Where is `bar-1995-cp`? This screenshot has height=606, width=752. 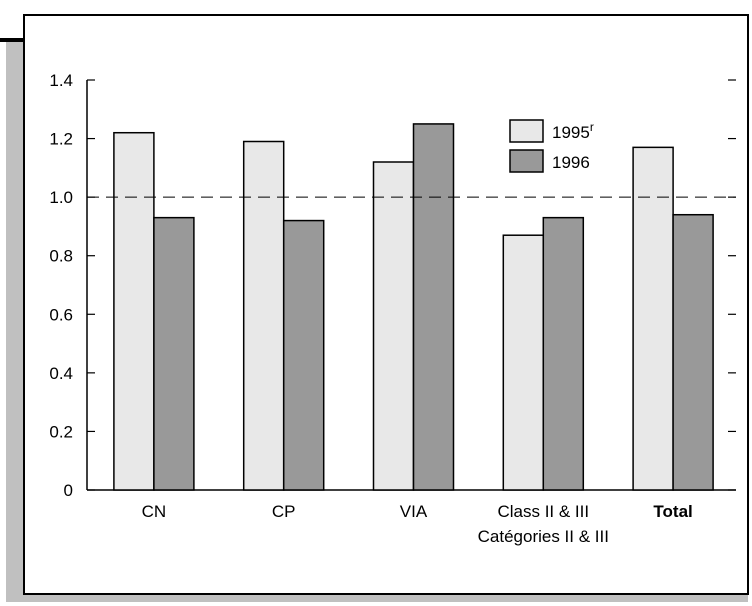 bar-1995-cp is located at coordinates (263, 315).